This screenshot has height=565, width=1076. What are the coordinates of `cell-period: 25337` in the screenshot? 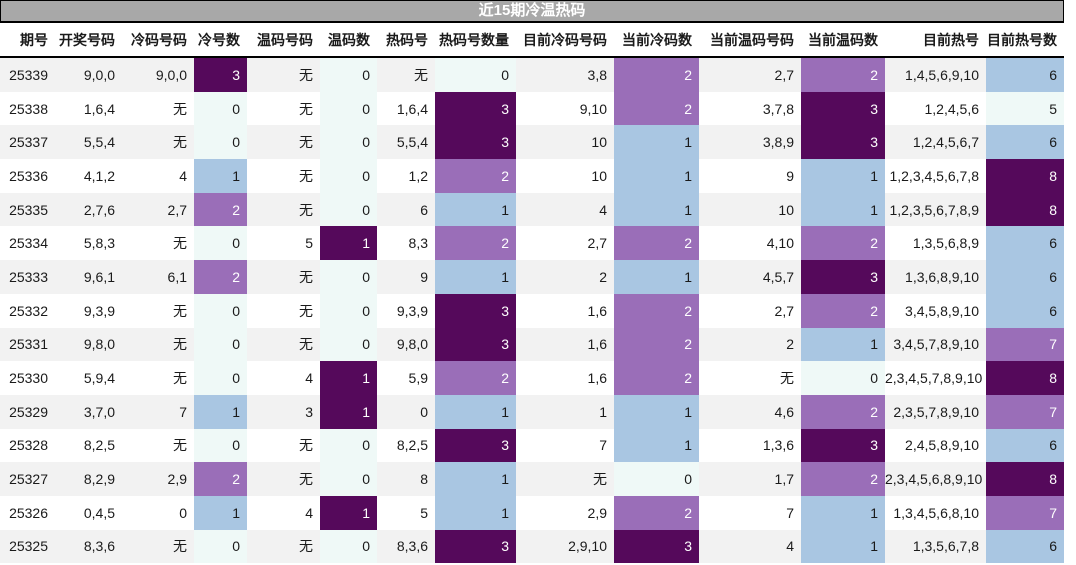 It's located at (28, 142).